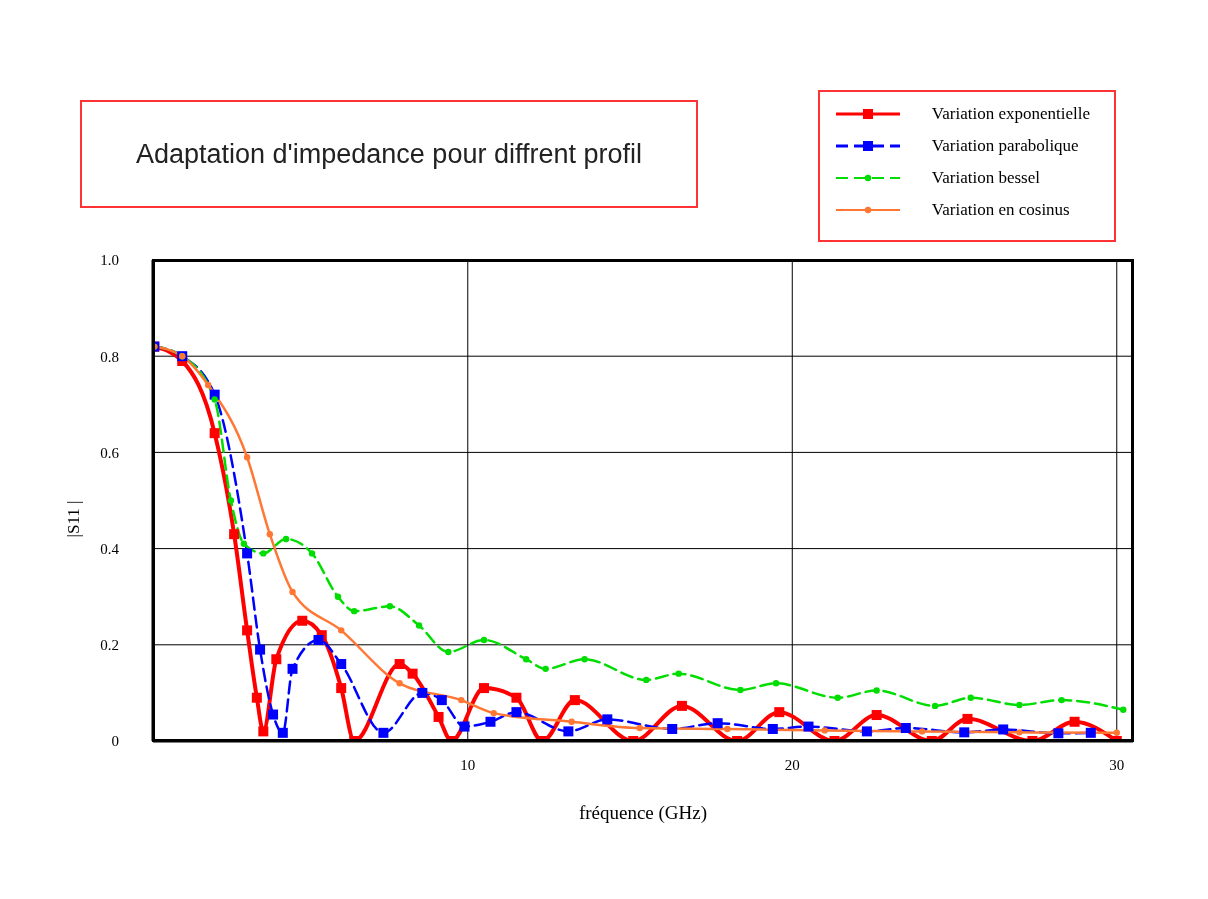  I want to click on legend-label: Variation en cosinus, so click(1000, 210).